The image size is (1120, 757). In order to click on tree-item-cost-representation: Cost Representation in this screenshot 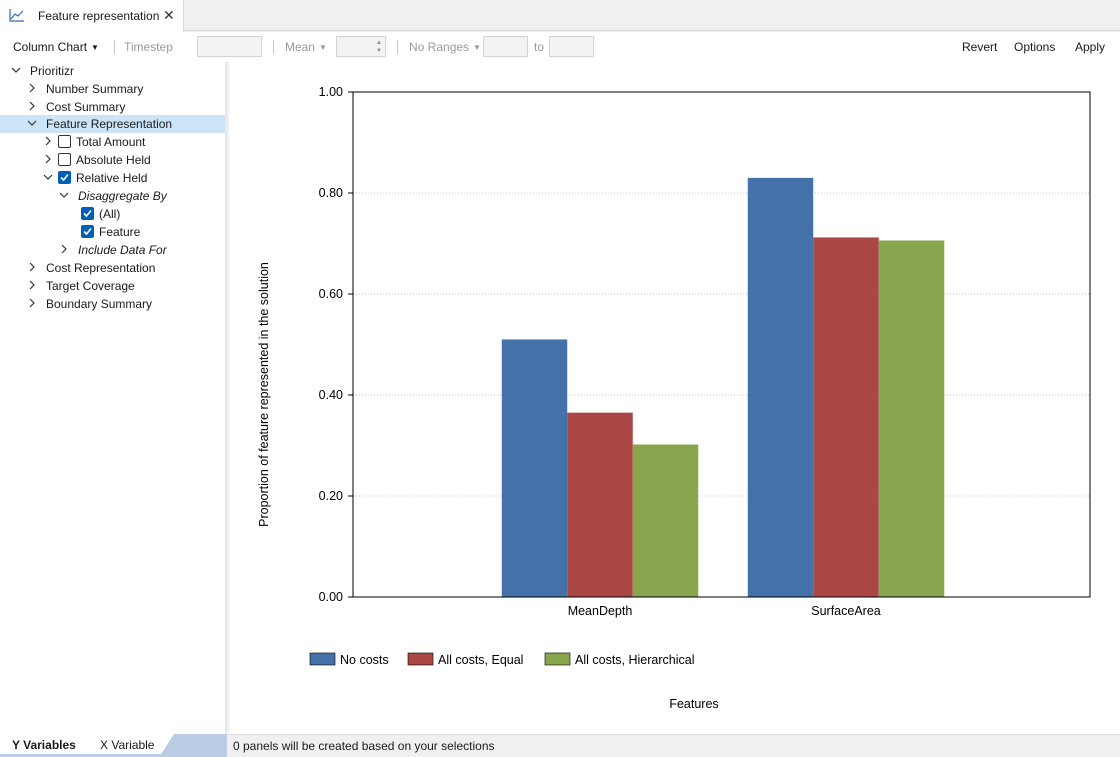, I will do `click(112, 268)`.